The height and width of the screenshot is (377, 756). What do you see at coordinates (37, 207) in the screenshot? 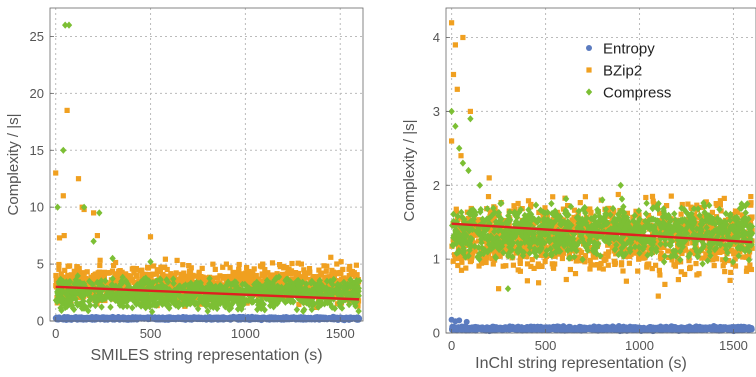
I see `y-tick-label: 10` at bounding box center [37, 207].